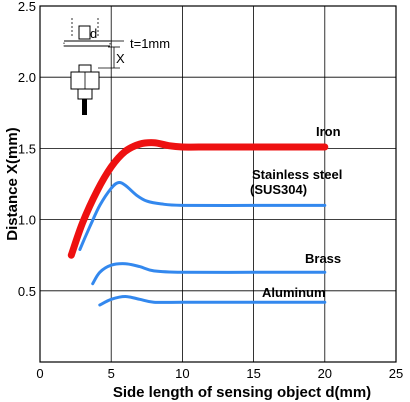 This screenshot has height=402, width=410. I want to click on y-tick-label: 0.5, so click(27, 291).